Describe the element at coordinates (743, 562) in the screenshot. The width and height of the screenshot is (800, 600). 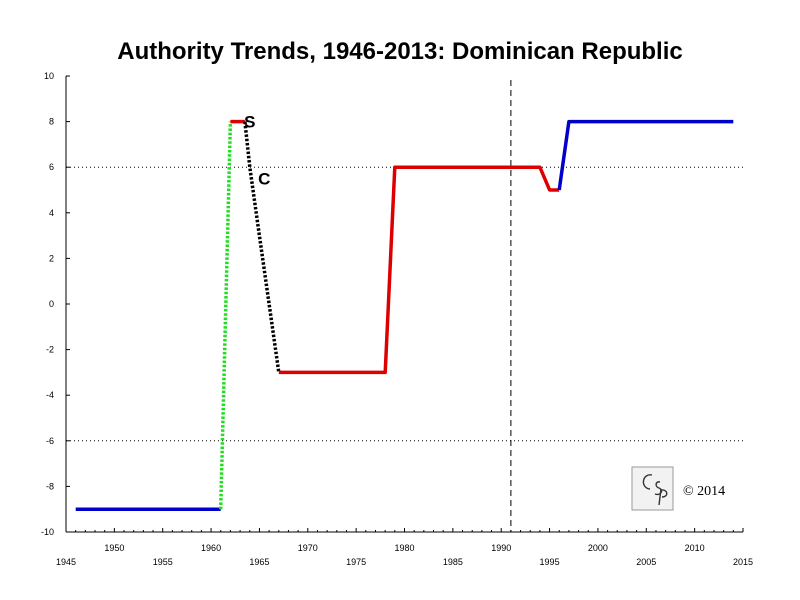
I see `x-tick-label: 2015` at that location.